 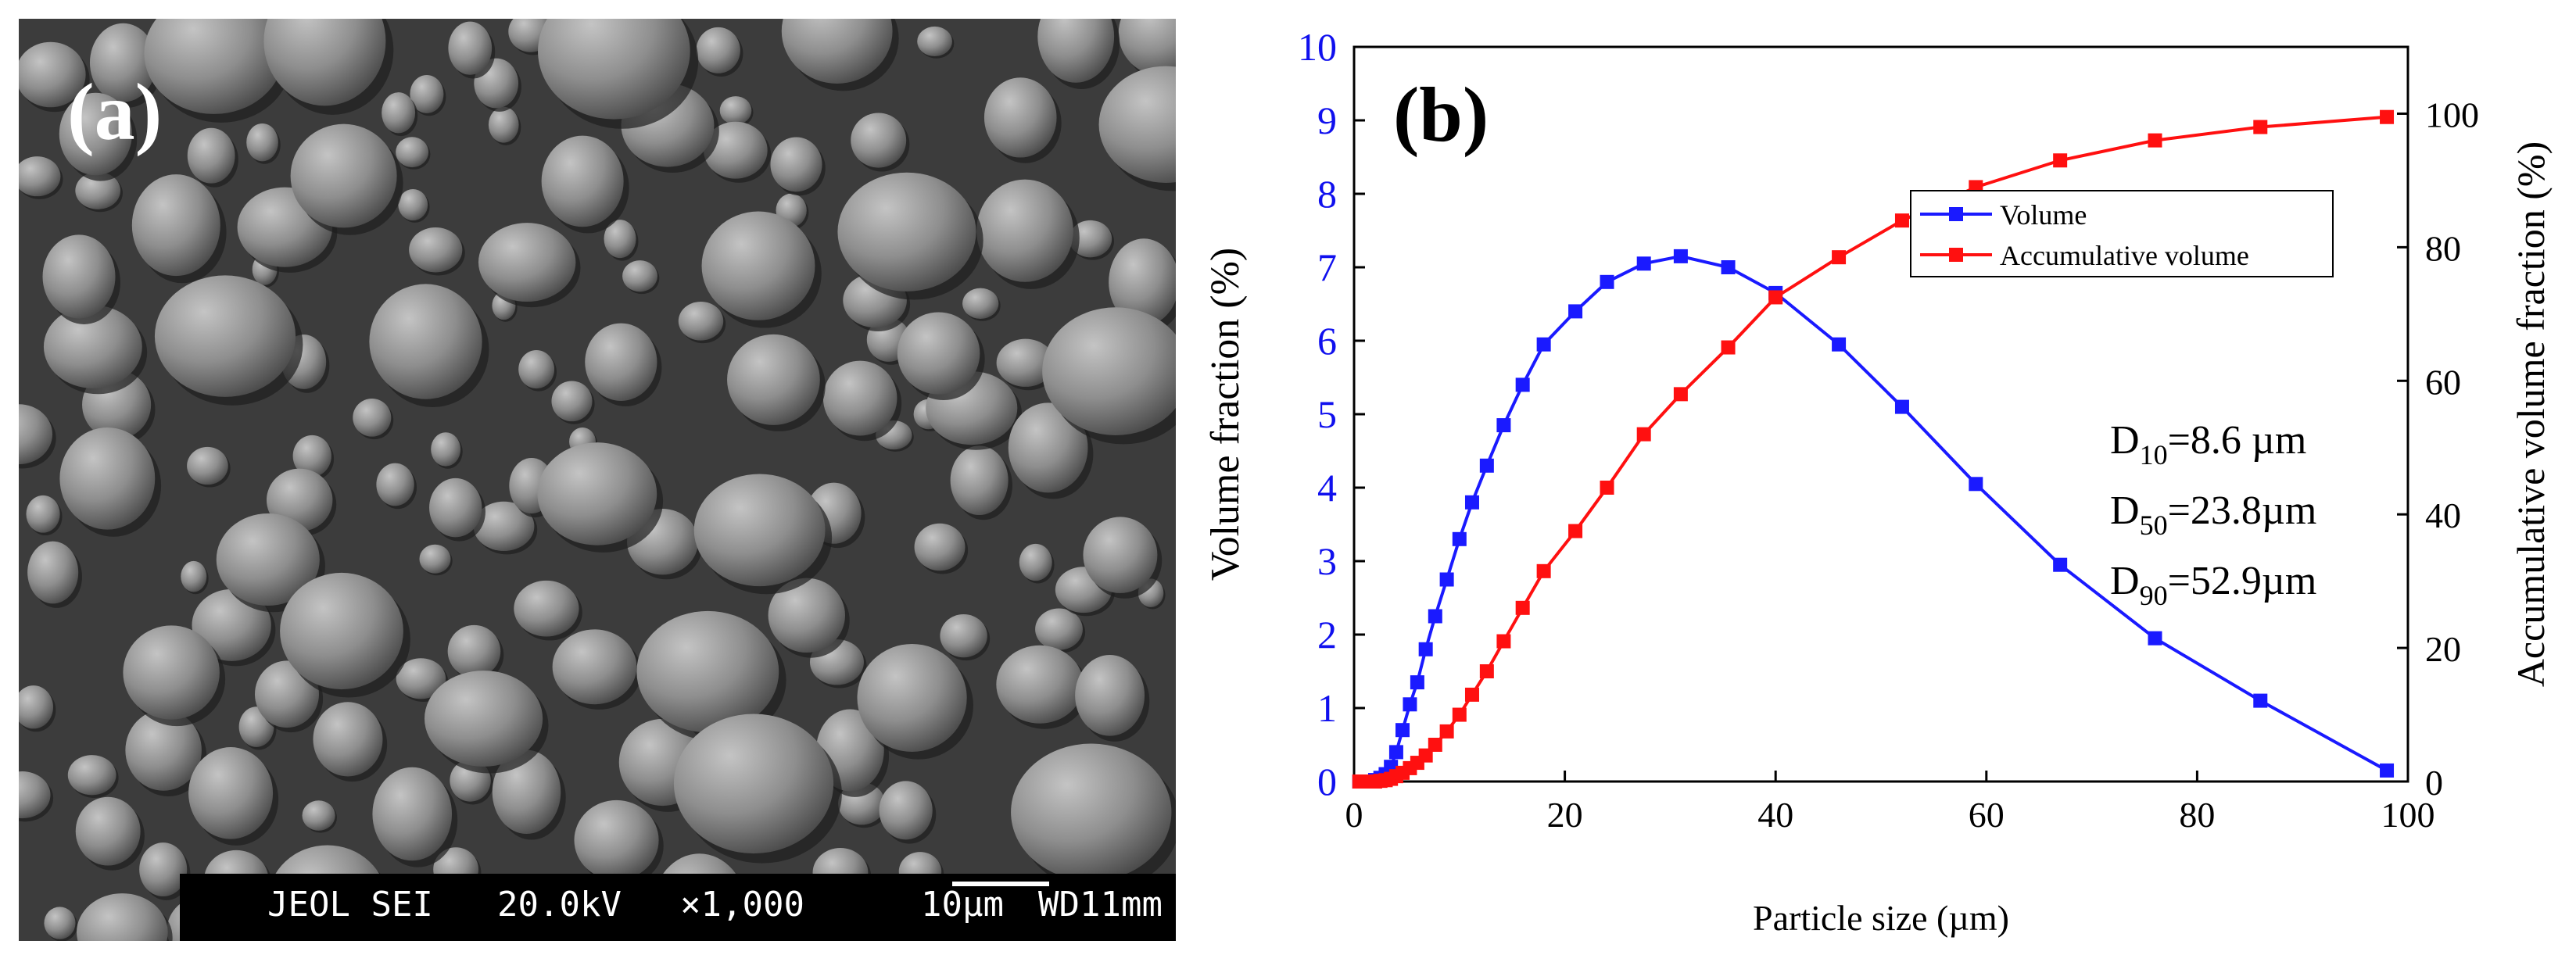 What do you see at coordinates (2242, 581) in the screenshot?
I see `d-value: =52.9µm` at bounding box center [2242, 581].